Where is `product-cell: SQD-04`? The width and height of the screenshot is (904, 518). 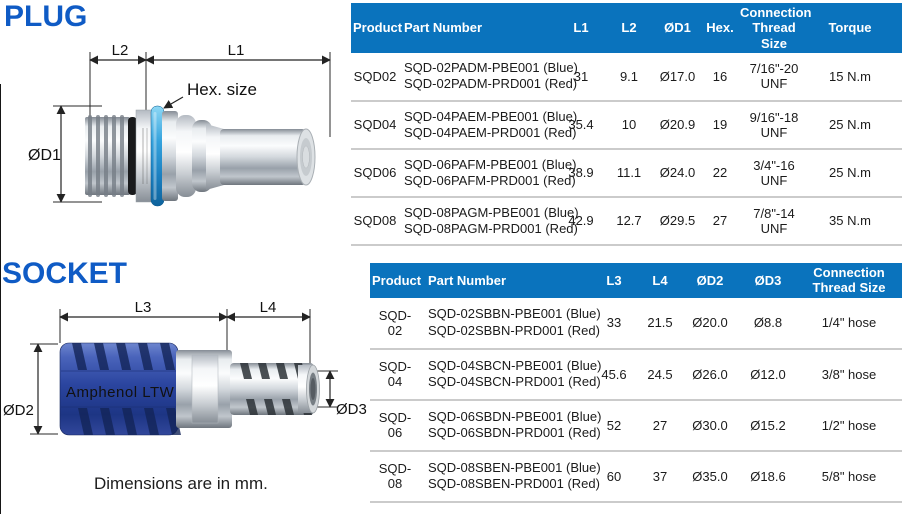 product-cell: SQD-04 is located at coordinates (395, 373).